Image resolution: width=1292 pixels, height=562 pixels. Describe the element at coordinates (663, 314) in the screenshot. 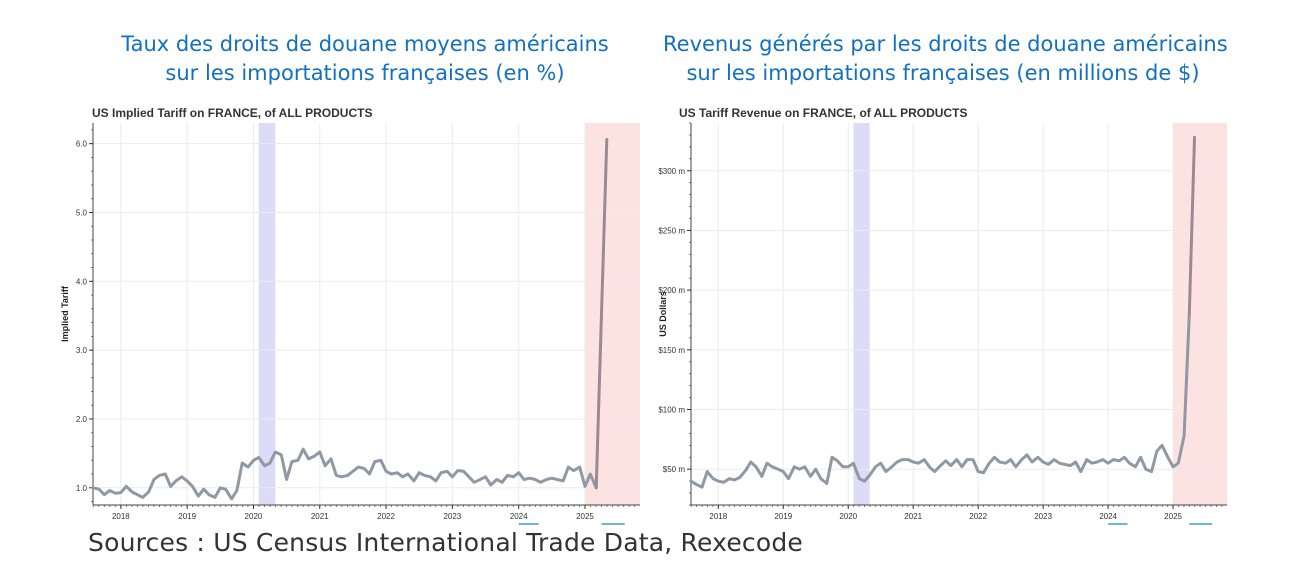

I see `y-axis-label: US Dollars` at that location.